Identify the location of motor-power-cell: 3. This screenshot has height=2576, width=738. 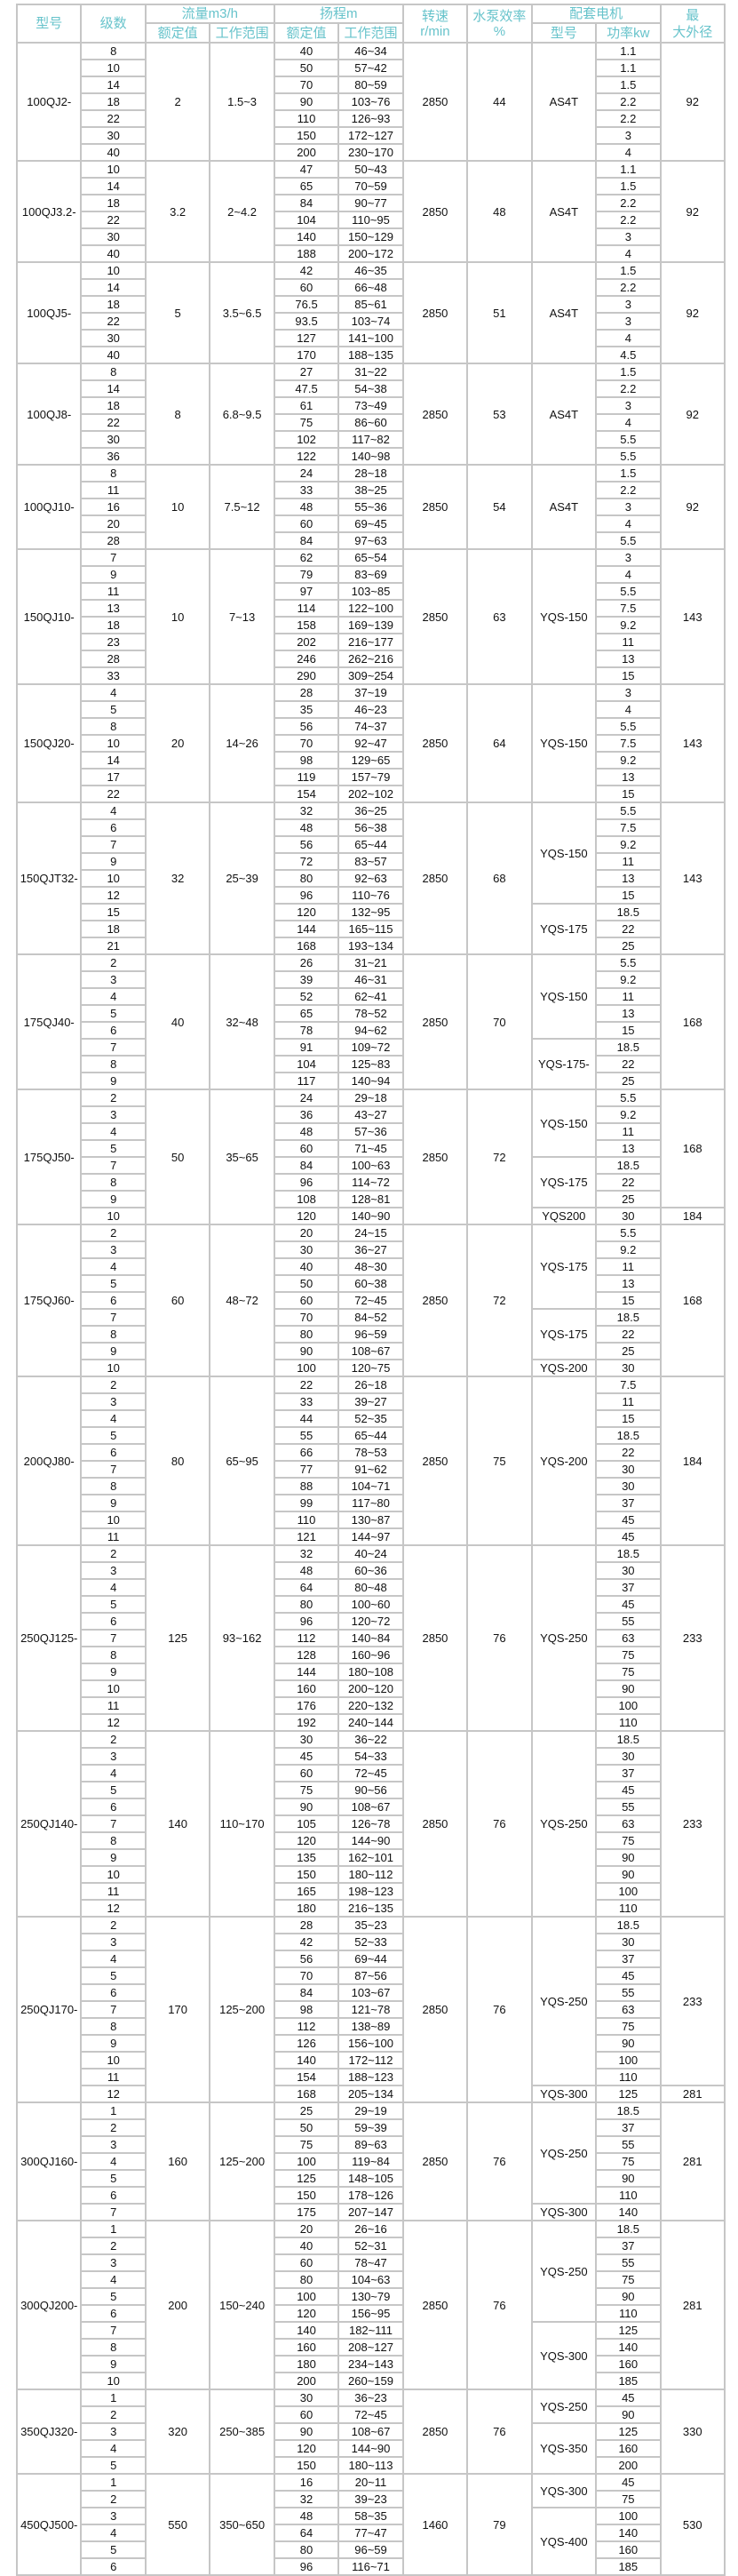
(628, 692).